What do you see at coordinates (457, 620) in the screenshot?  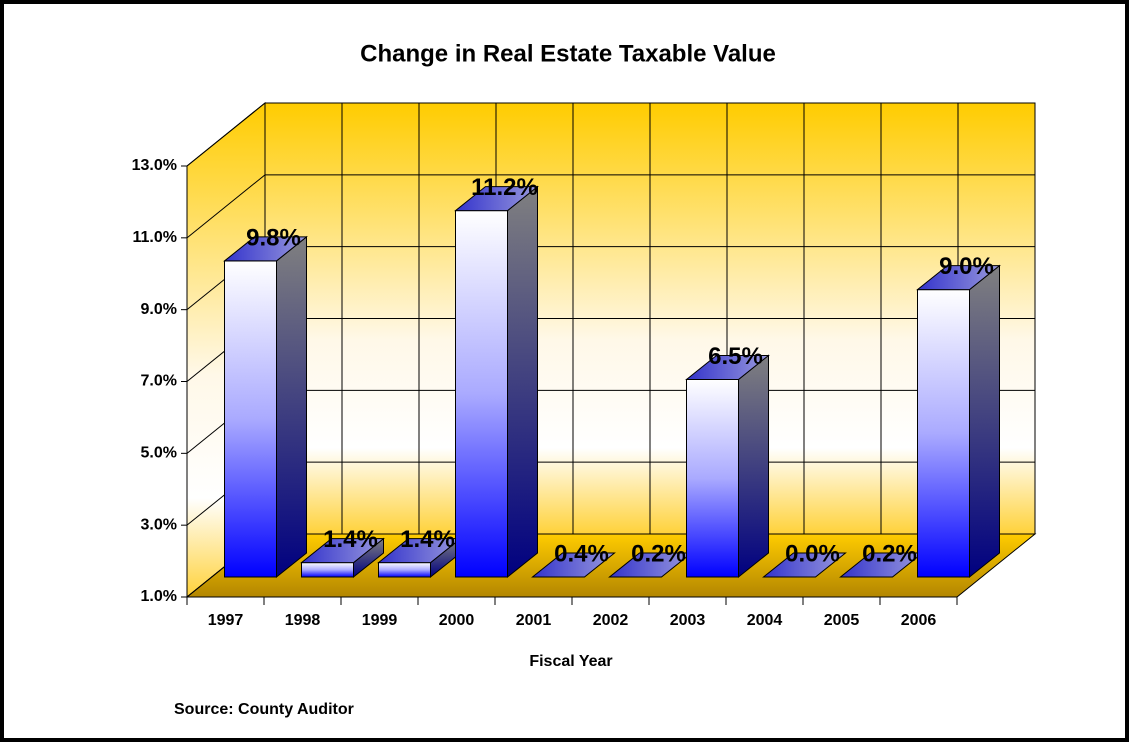 I see `x-tick-label: 2000` at bounding box center [457, 620].